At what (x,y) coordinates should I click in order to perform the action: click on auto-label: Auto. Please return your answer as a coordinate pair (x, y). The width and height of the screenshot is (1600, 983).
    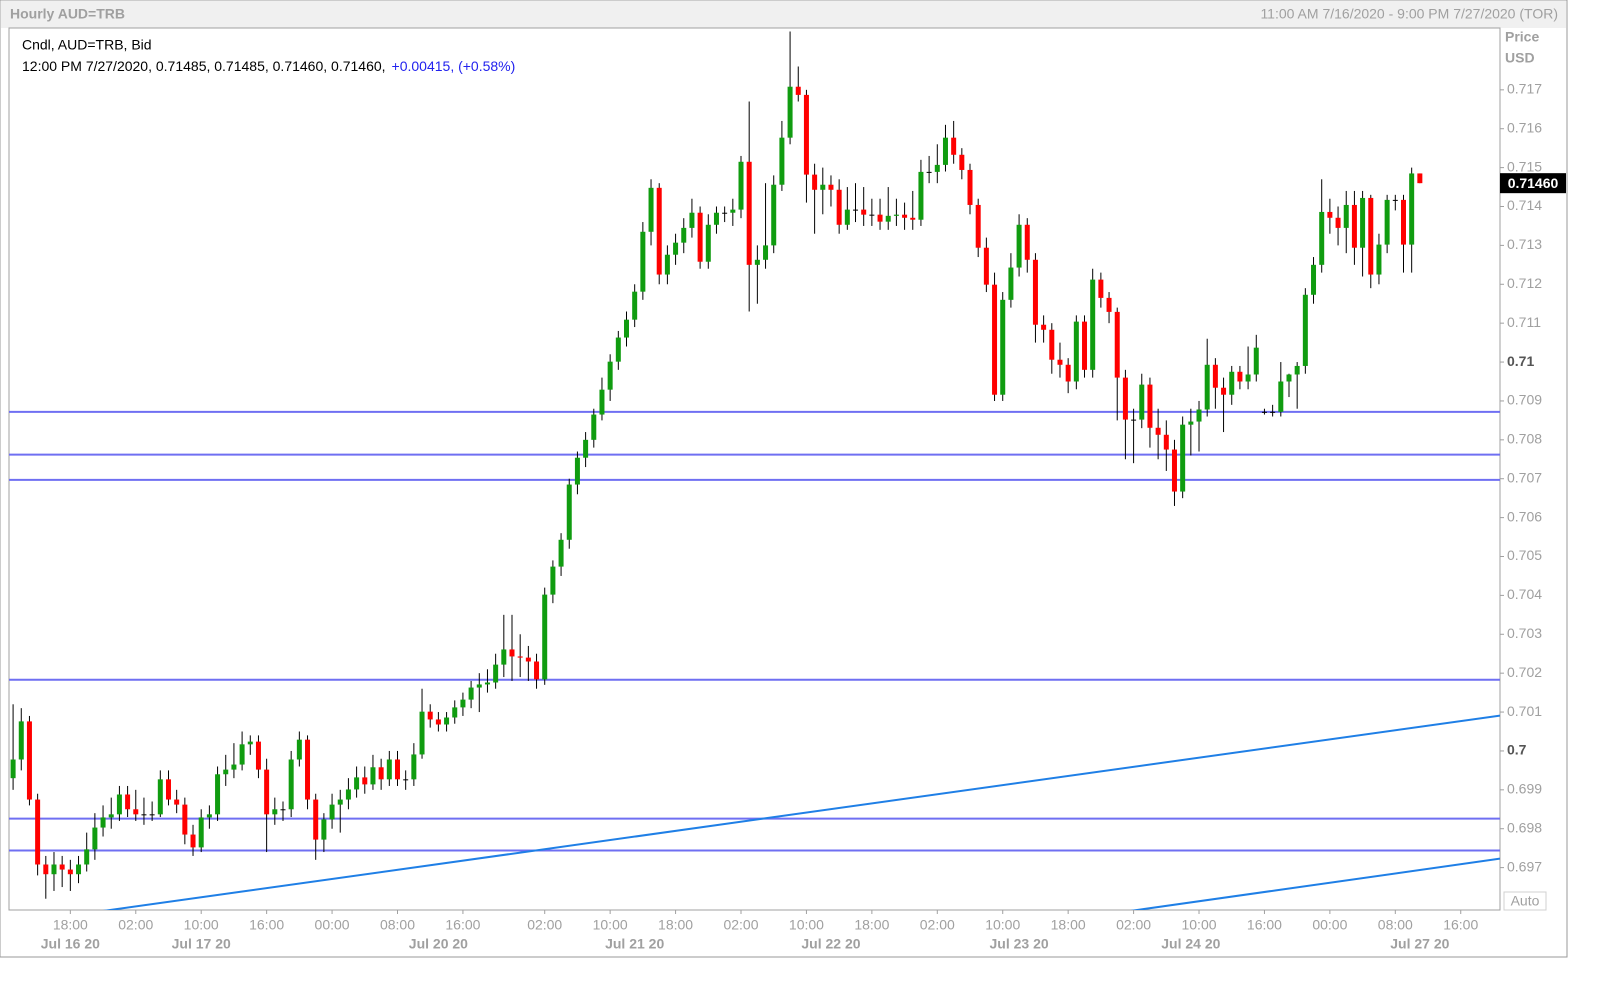
    Looking at the image, I should click on (1525, 901).